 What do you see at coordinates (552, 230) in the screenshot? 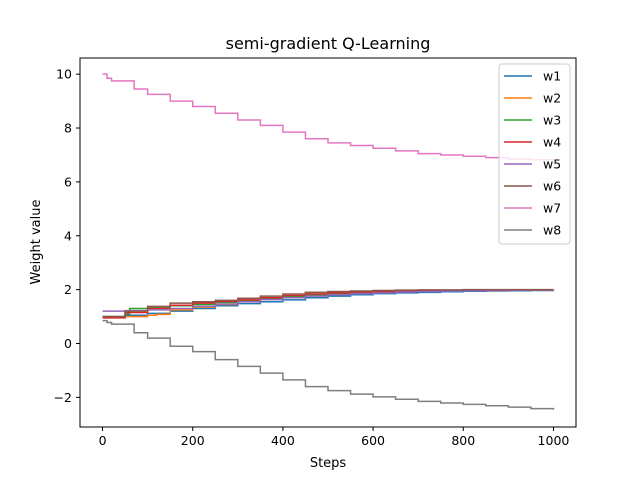
I see `legend-label-w8: w8` at bounding box center [552, 230].